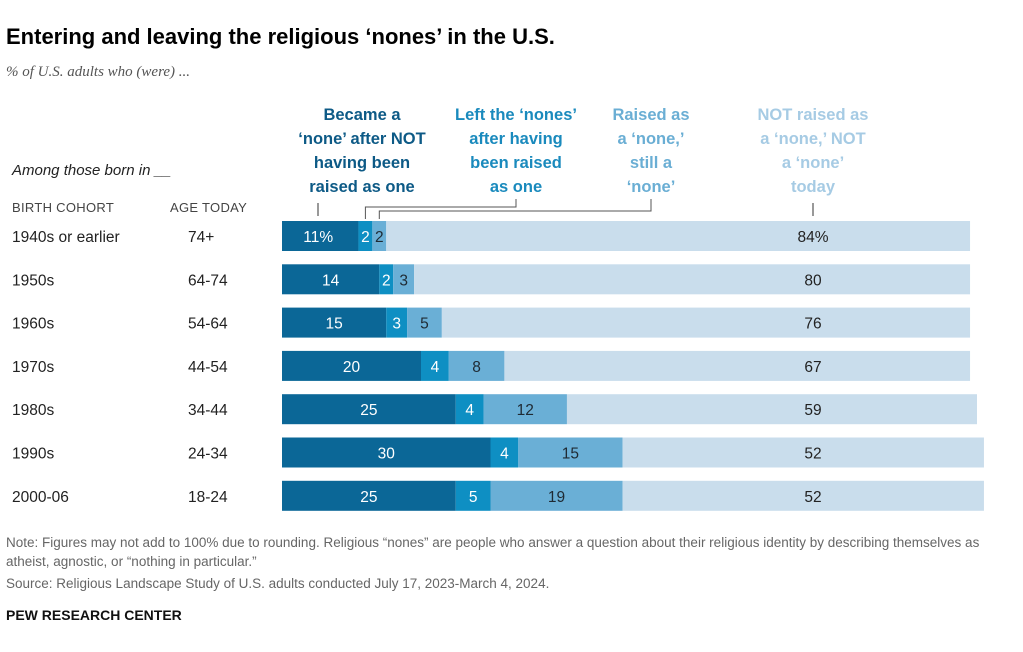 The width and height of the screenshot is (1023, 652). I want to click on age-label: 64-74, so click(208, 280).